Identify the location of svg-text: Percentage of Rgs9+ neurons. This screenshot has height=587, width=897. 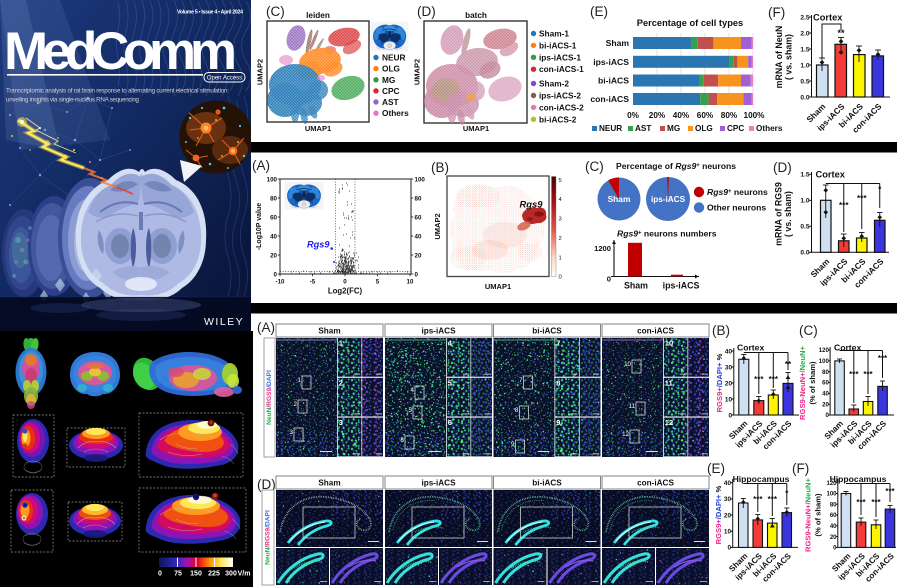
(676, 166).